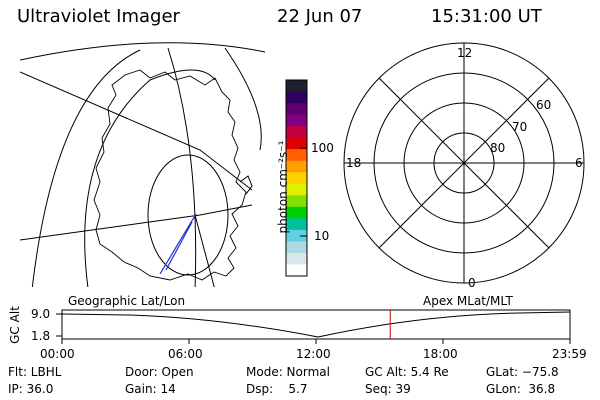 This screenshot has width=600, height=400. Describe the element at coordinates (468, 301) in the screenshot. I see `timeline-right-label: Apex MLat/MLT` at that location.